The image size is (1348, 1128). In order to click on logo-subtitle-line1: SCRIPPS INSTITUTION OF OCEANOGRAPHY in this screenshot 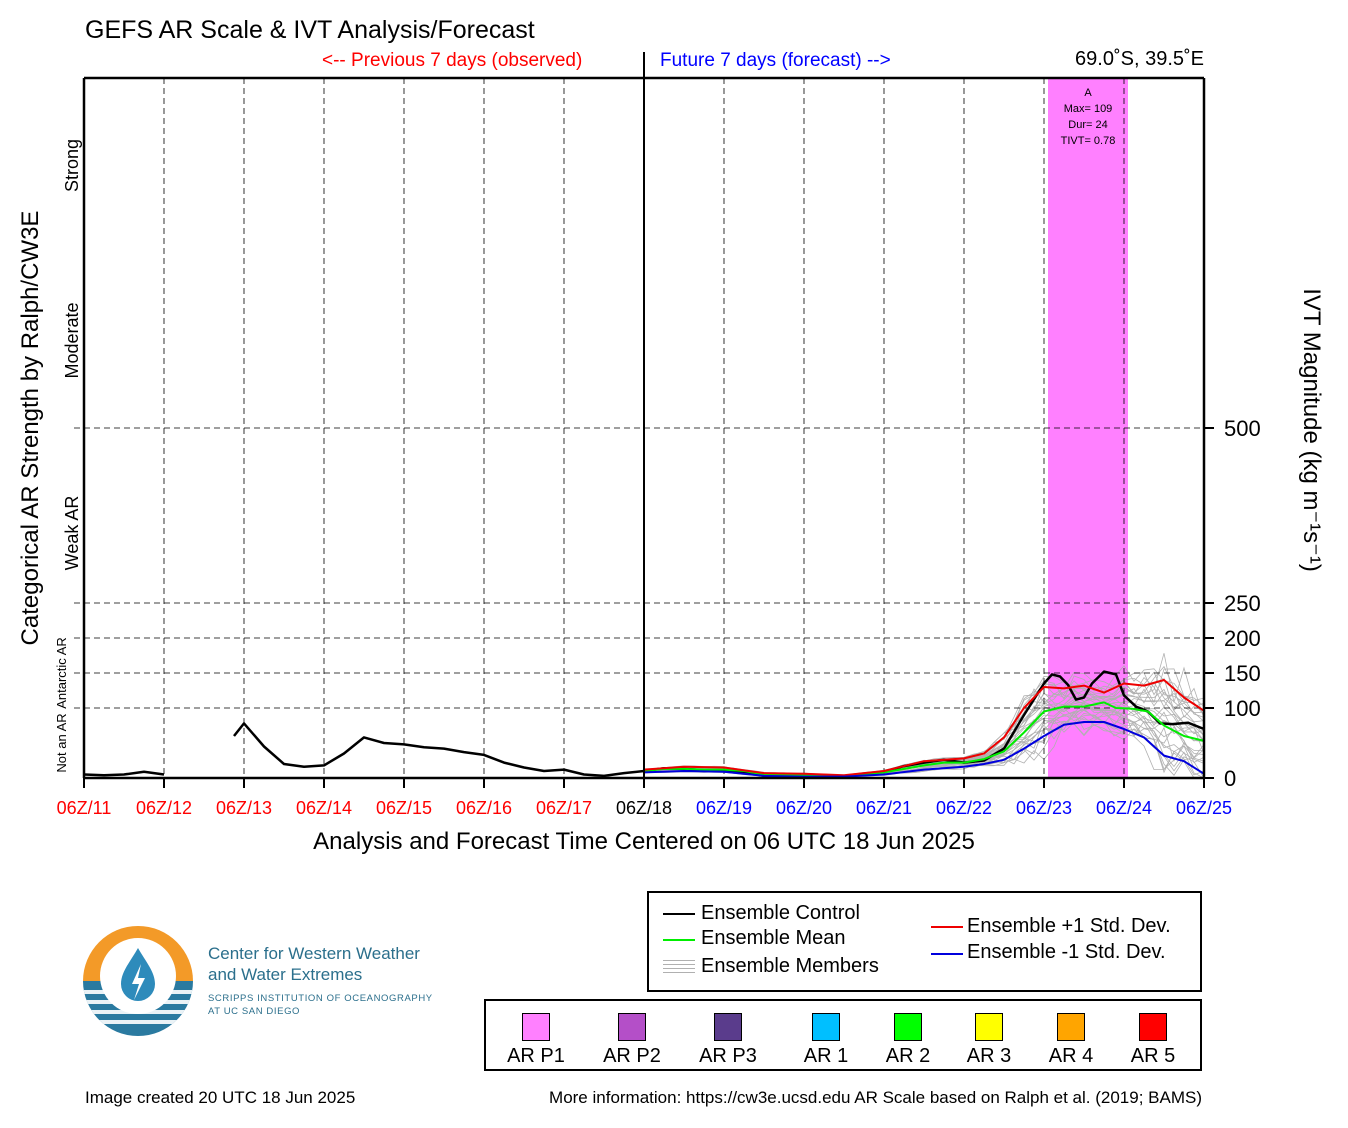, I will do `click(320, 998)`.